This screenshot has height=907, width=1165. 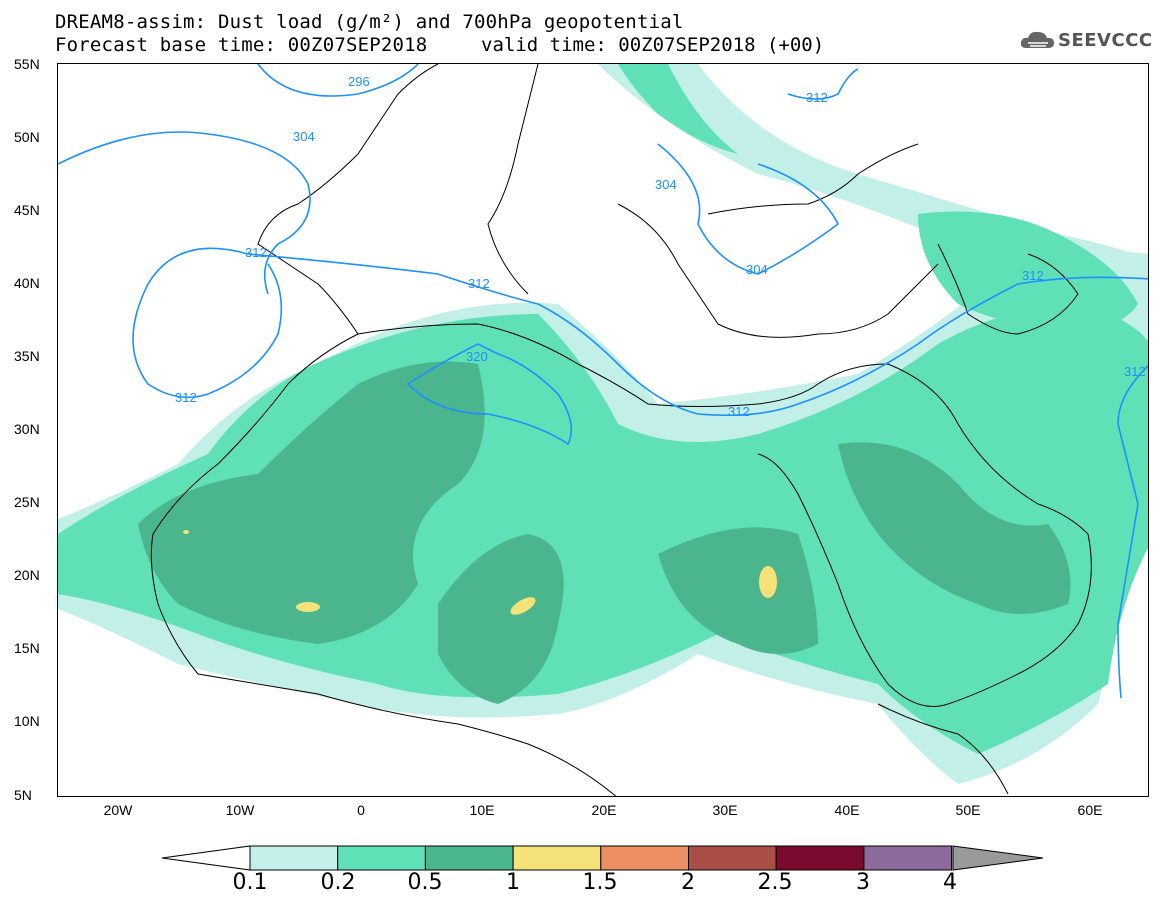 I want to click on contour-label-312-a: 312, so click(x=817, y=97).